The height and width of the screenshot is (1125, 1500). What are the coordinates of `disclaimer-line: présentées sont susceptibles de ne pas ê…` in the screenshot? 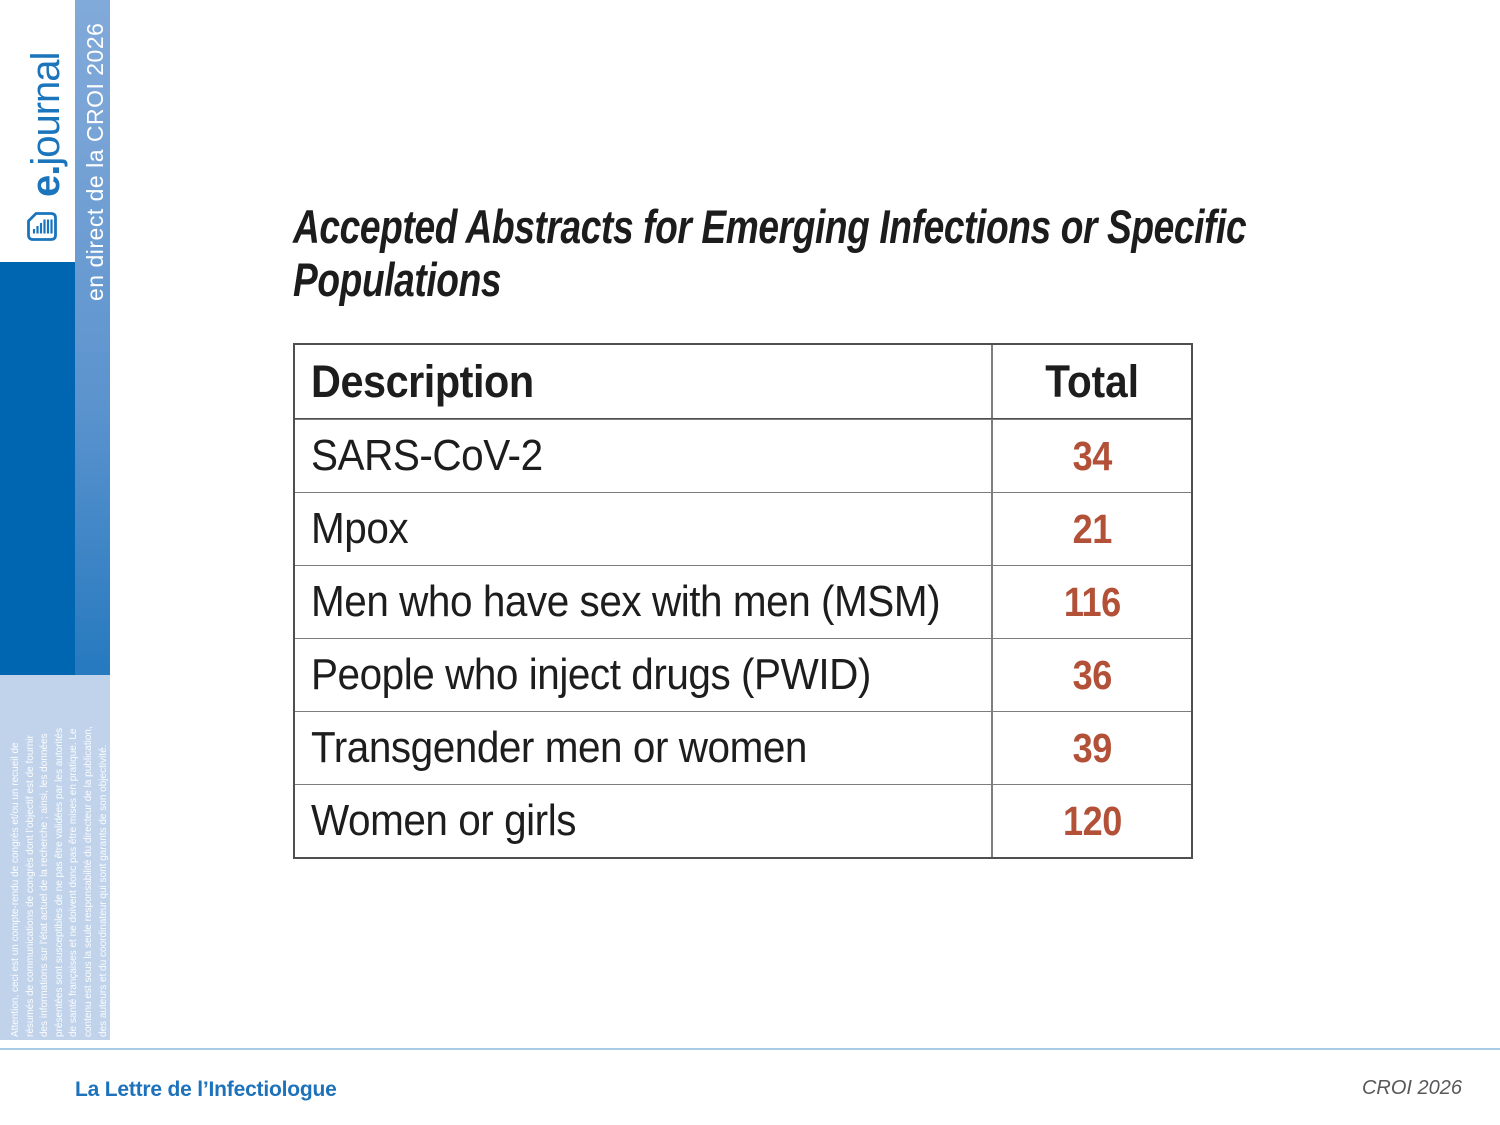 It's located at (59, 882).